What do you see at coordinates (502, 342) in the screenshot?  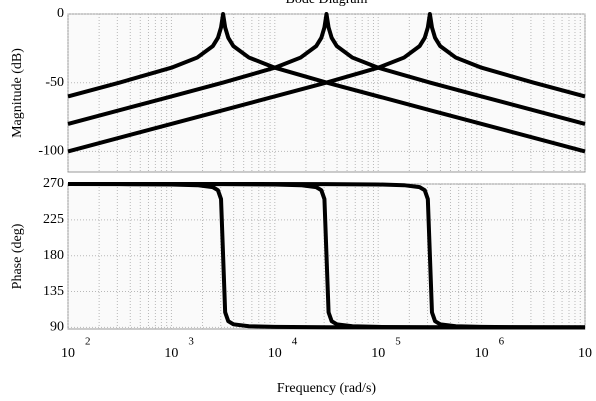 I see `x-tick-exponent: 6` at bounding box center [502, 342].